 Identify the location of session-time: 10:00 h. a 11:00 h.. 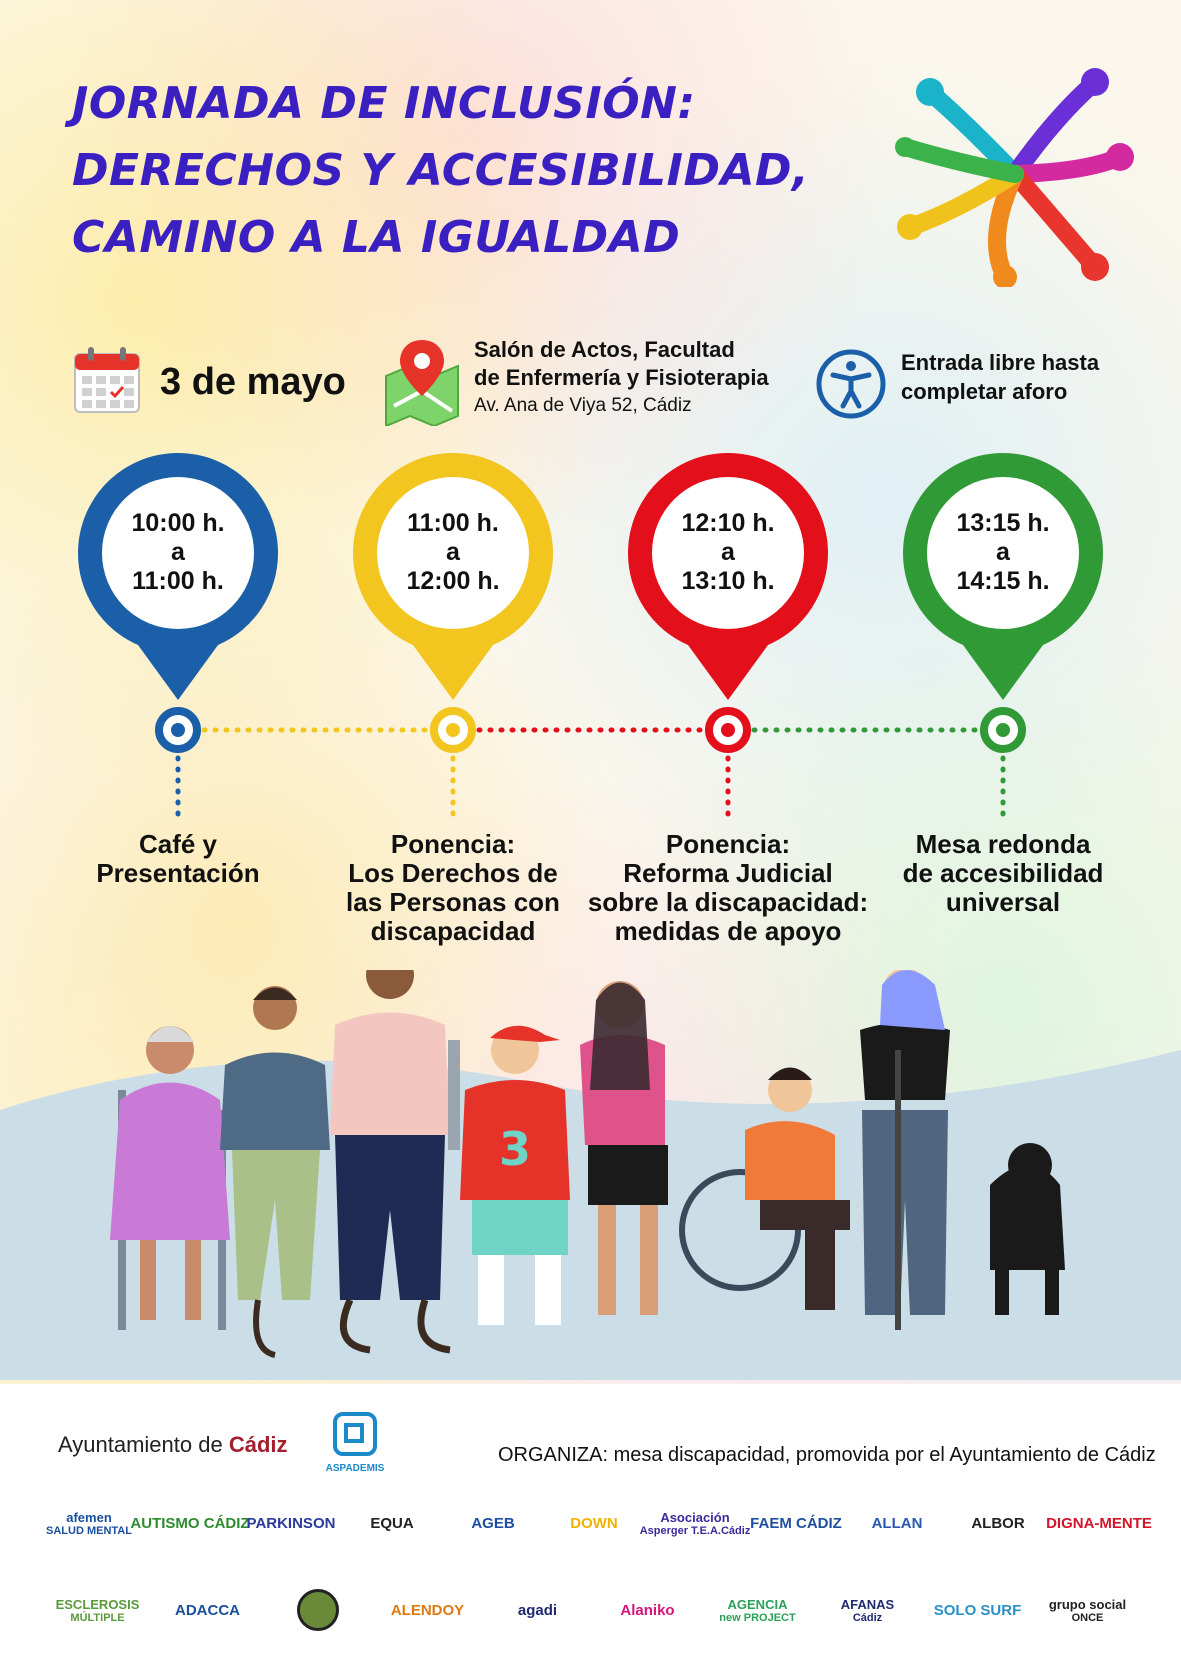
(178, 552).